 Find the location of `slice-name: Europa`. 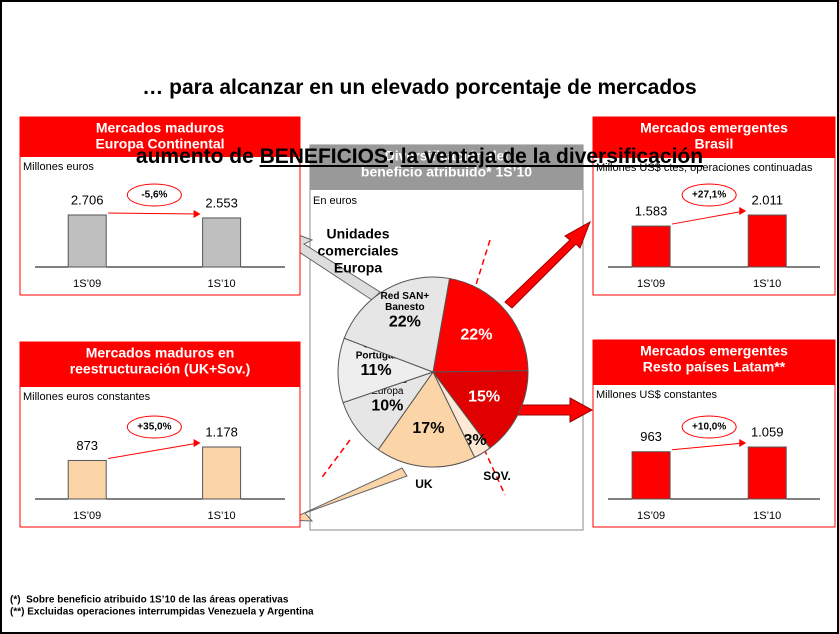

slice-name: Europa is located at coordinates (387, 391).